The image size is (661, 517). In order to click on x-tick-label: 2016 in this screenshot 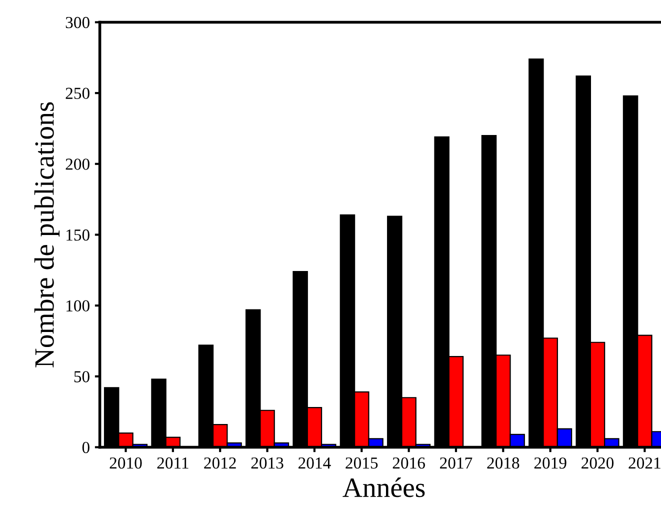, I will do `click(408, 463)`.